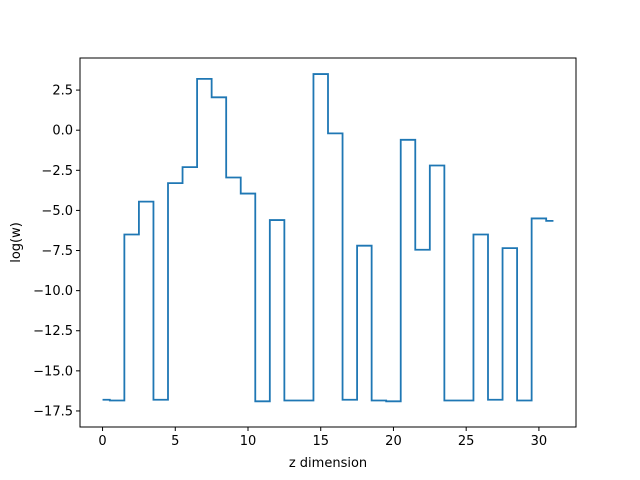 Image resolution: width=640 pixels, height=480 pixels. Describe the element at coordinates (57, 171) in the screenshot. I see `y-tick-label: −2.5` at that location.